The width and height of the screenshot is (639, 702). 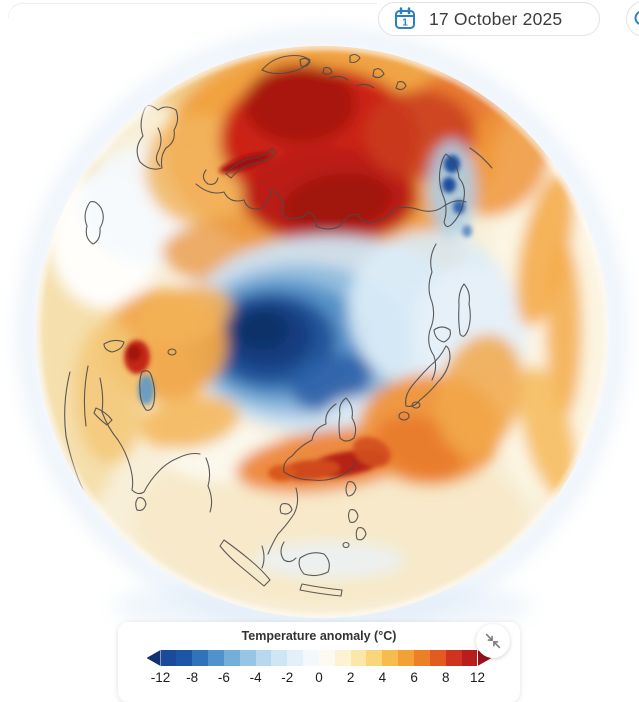 I want to click on colorbar-tick: 8, so click(x=446, y=677).